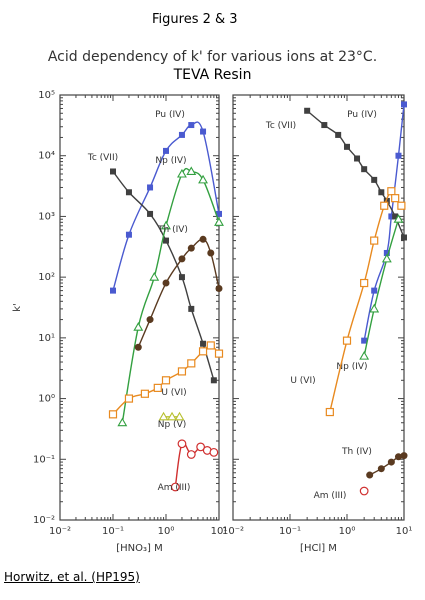 This screenshot has width=425, height=600. I want to click on series-am-iii: Am (III), so click(341, 493).